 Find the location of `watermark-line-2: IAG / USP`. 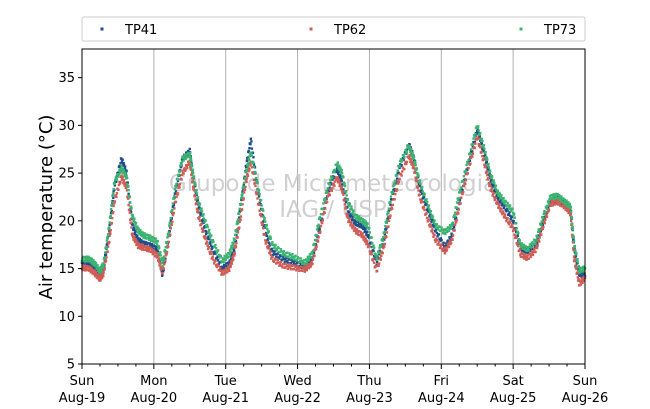

watermark-line-2: IAG / USP is located at coordinates (333, 210).